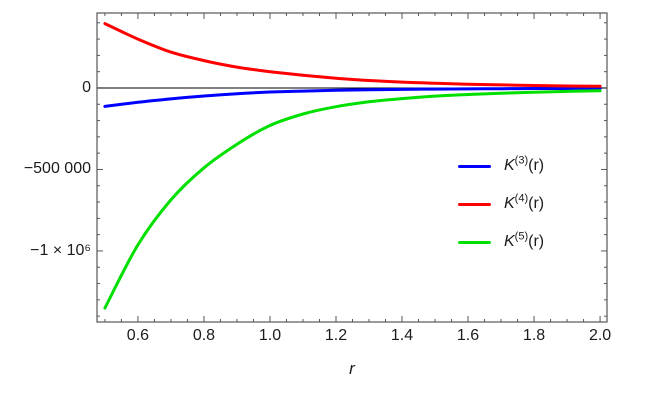 The width and height of the screenshot is (656, 408). What do you see at coordinates (352, 368) in the screenshot?
I see `x-axis-label: r` at bounding box center [352, 368].